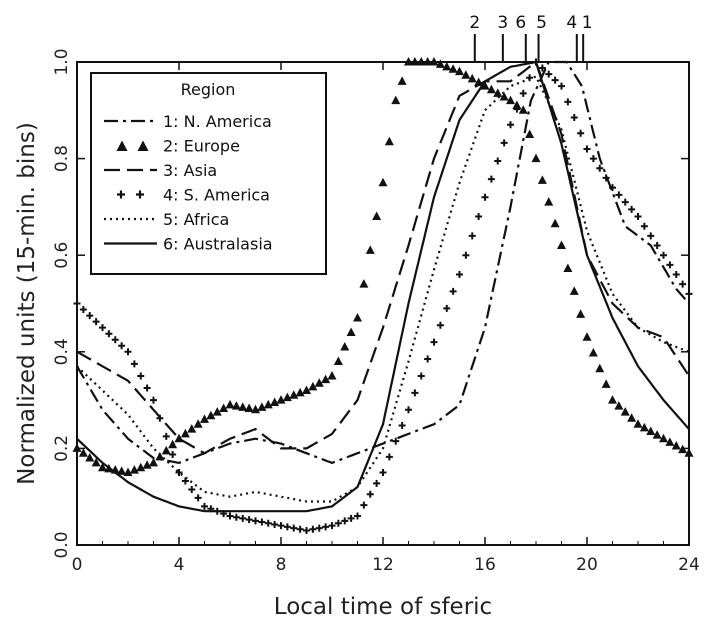 This screenshot has width=705, height=624. Describe the element at coordinates (218, 244) in the screenshot. I see `legend-label-6: 6: Australasia` at that location.